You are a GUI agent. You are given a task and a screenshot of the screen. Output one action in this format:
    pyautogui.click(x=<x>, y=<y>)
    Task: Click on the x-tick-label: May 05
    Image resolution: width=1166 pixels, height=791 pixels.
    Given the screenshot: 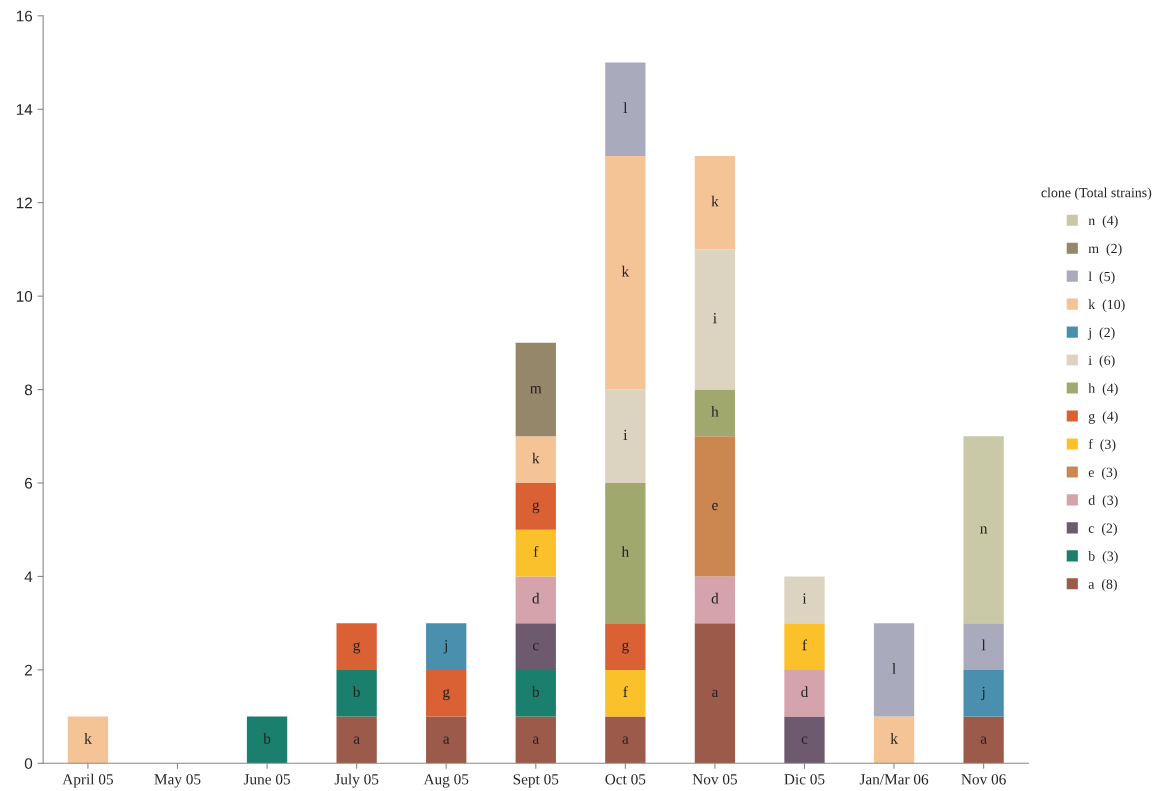 What is the action you would take?
    pyautogui.click(x=177, y=781)
    